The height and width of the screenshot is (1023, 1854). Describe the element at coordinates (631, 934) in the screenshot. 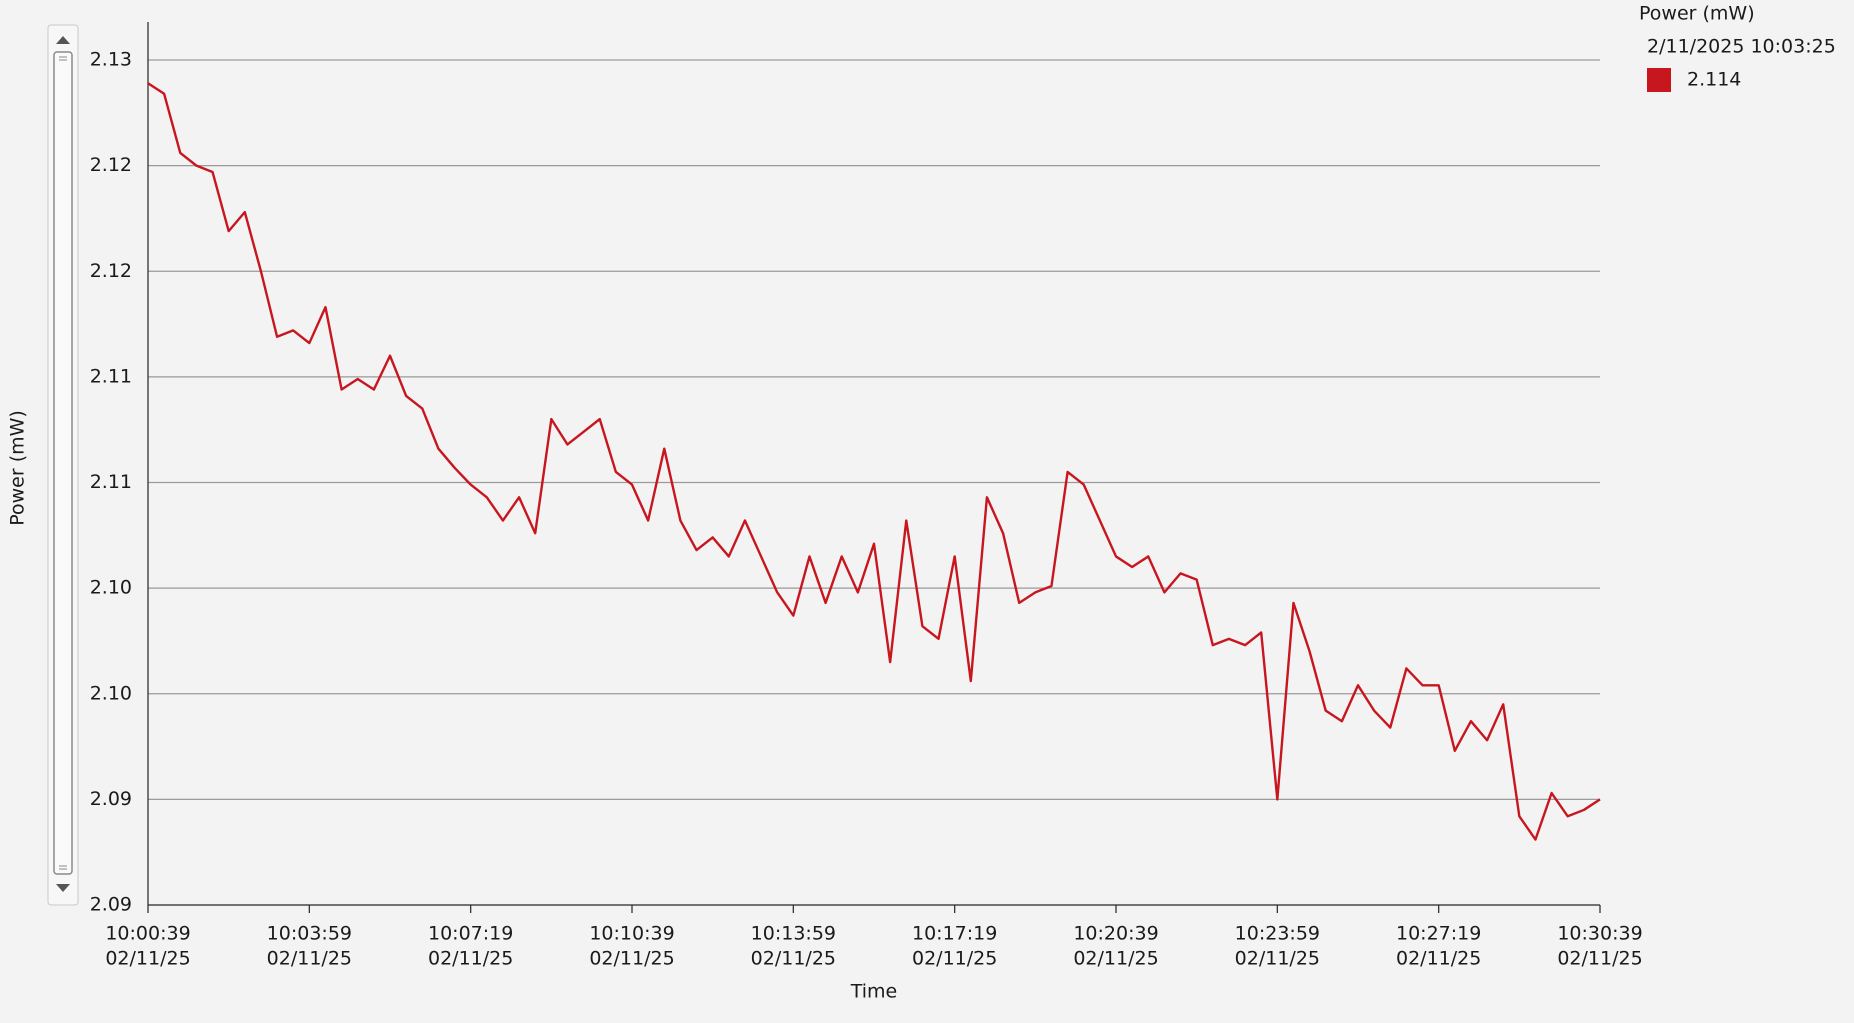

I see `x-tick-label: 10:10:39` at that location.